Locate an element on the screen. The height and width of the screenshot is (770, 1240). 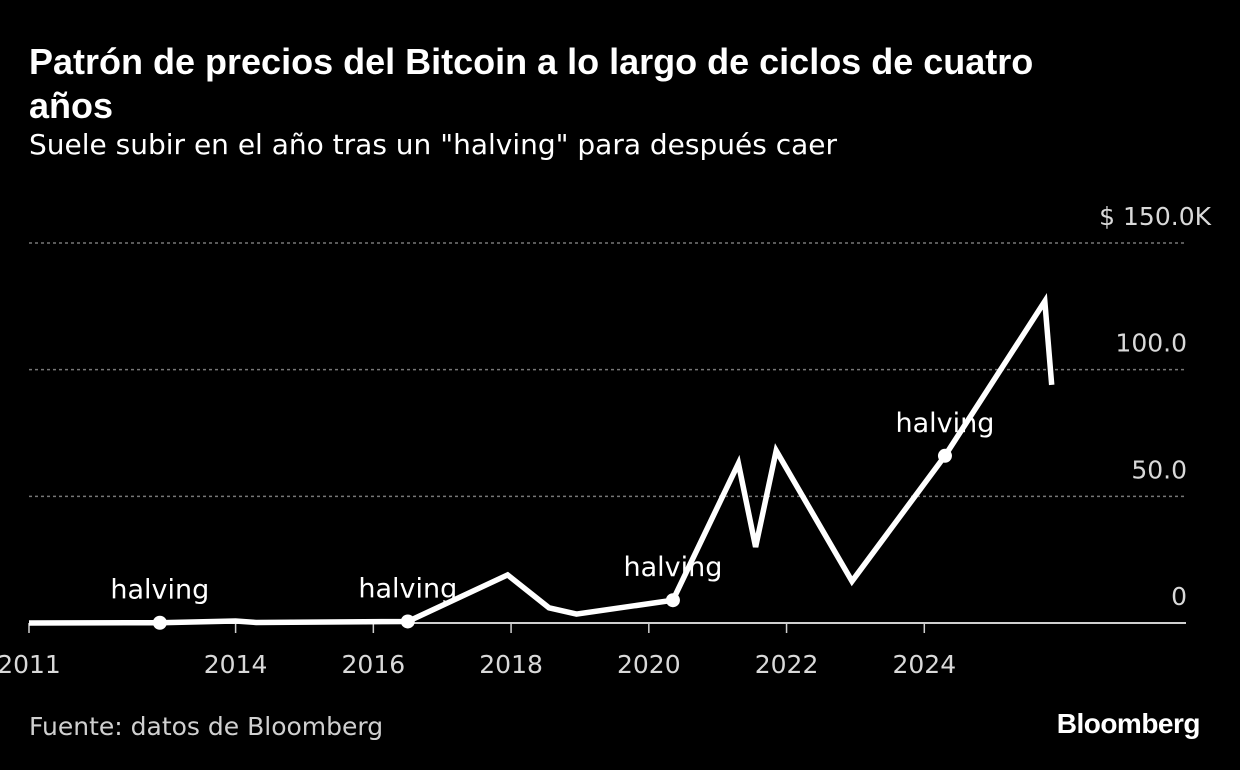
source-note: Fuente: datos de Bloomberg is located at coordinates (206, 726).